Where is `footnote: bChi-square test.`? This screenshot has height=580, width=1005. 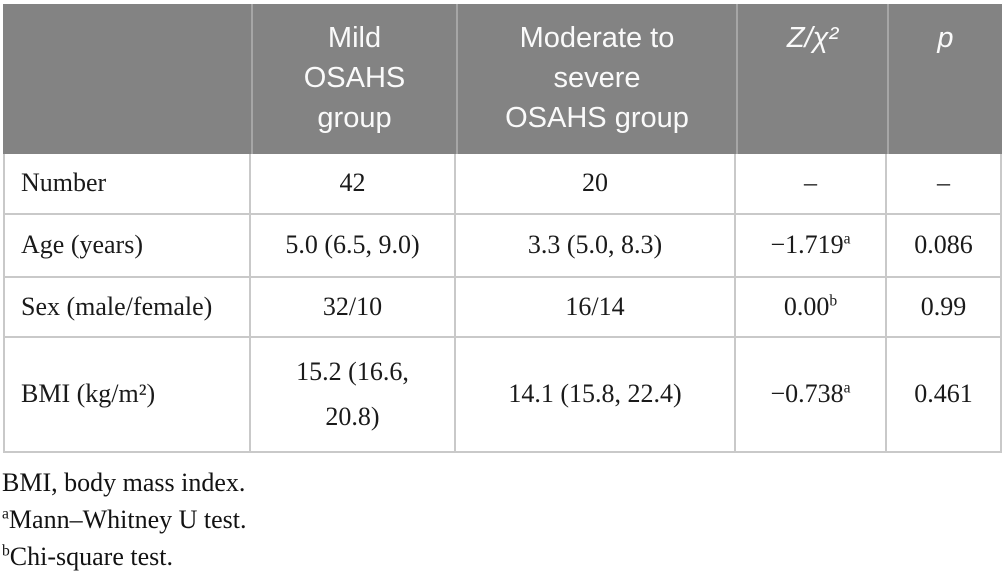 footnote: bChi-square test. is located at coordinates (87, 556).